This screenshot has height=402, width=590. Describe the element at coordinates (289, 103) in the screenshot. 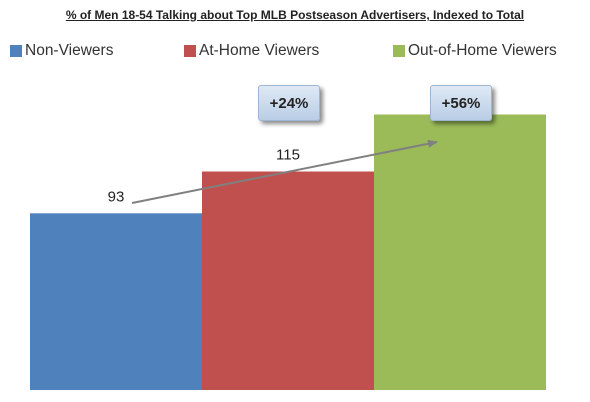

I see `callout-plus-24: +24%` at that location.